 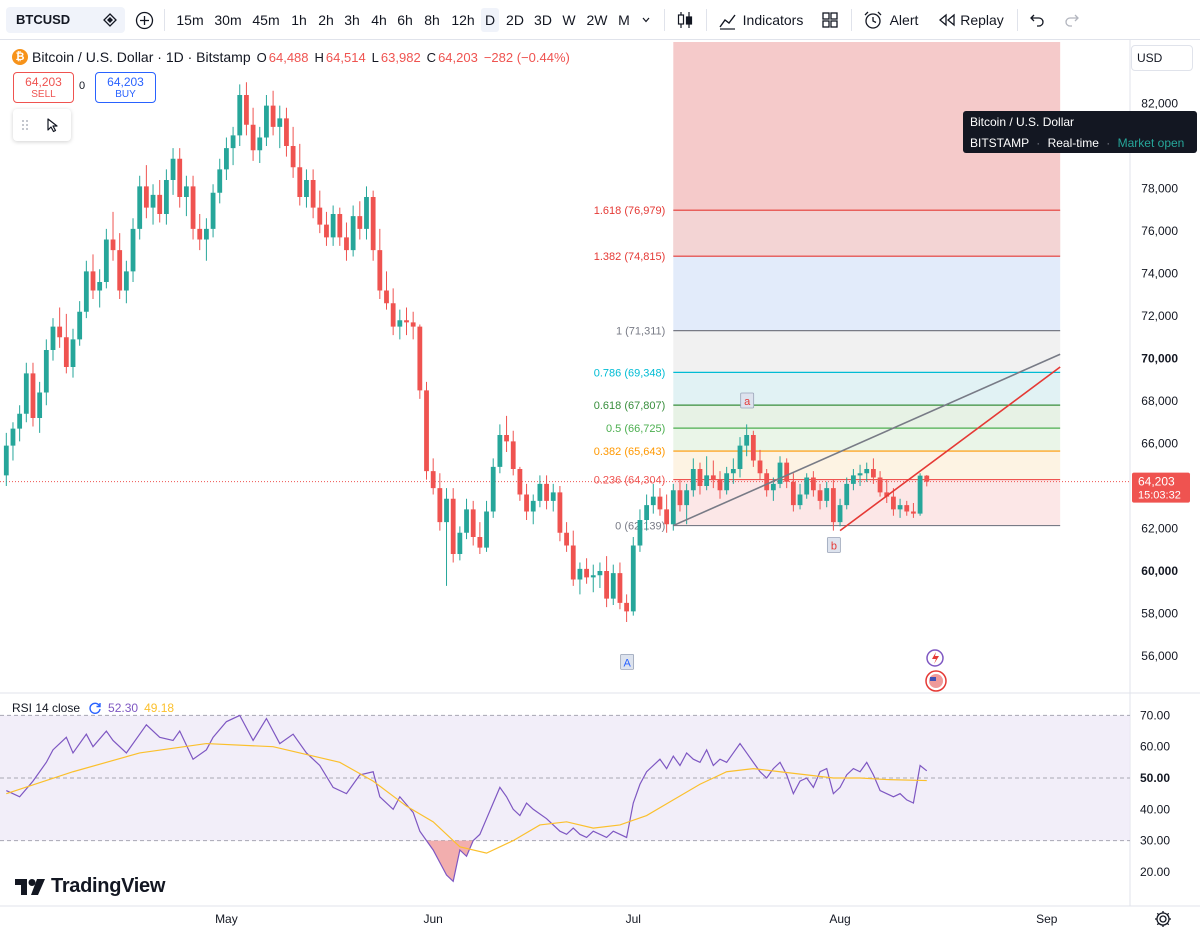 What do you see at coordinates (352, 20) in the screenshot?
I see `timeframe-3h: 3h` at bounding box center [352, 20].